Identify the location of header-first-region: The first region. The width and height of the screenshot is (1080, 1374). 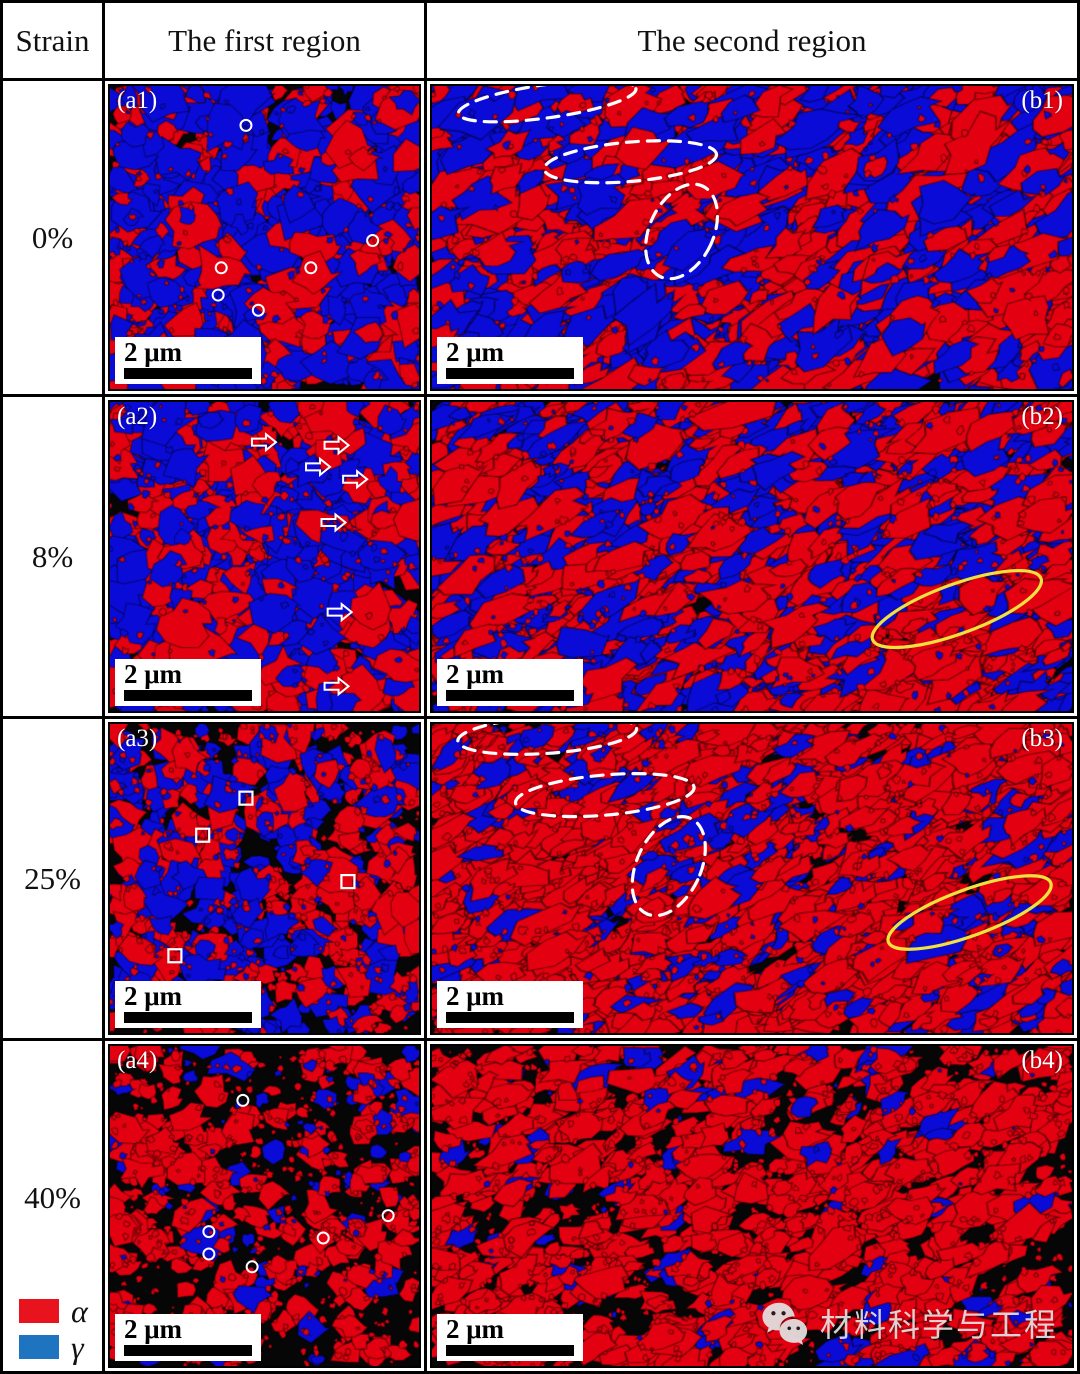
(266, 42).